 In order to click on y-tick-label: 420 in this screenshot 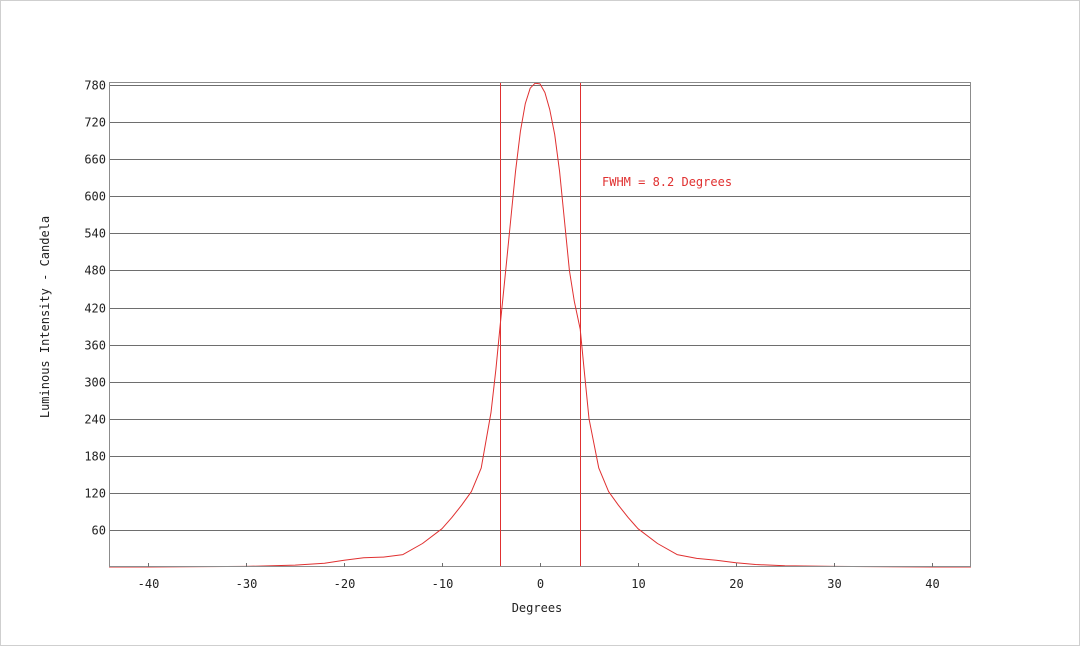, I will do `click(95, 309)`.